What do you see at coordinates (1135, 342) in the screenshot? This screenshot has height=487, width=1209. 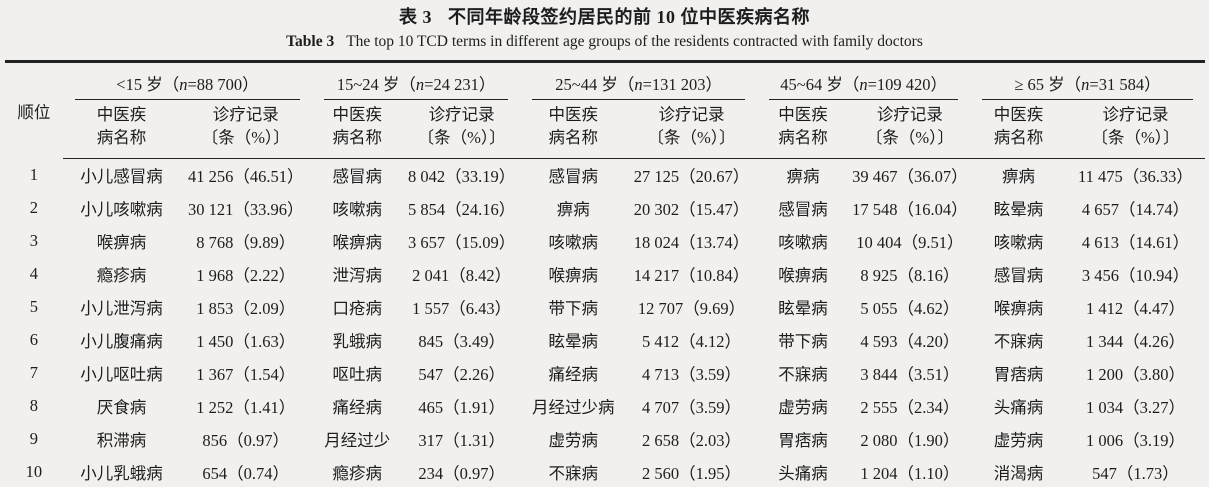 I see `record-count-cell: 1 344（4.26）` at bounding box center [1135, 342].